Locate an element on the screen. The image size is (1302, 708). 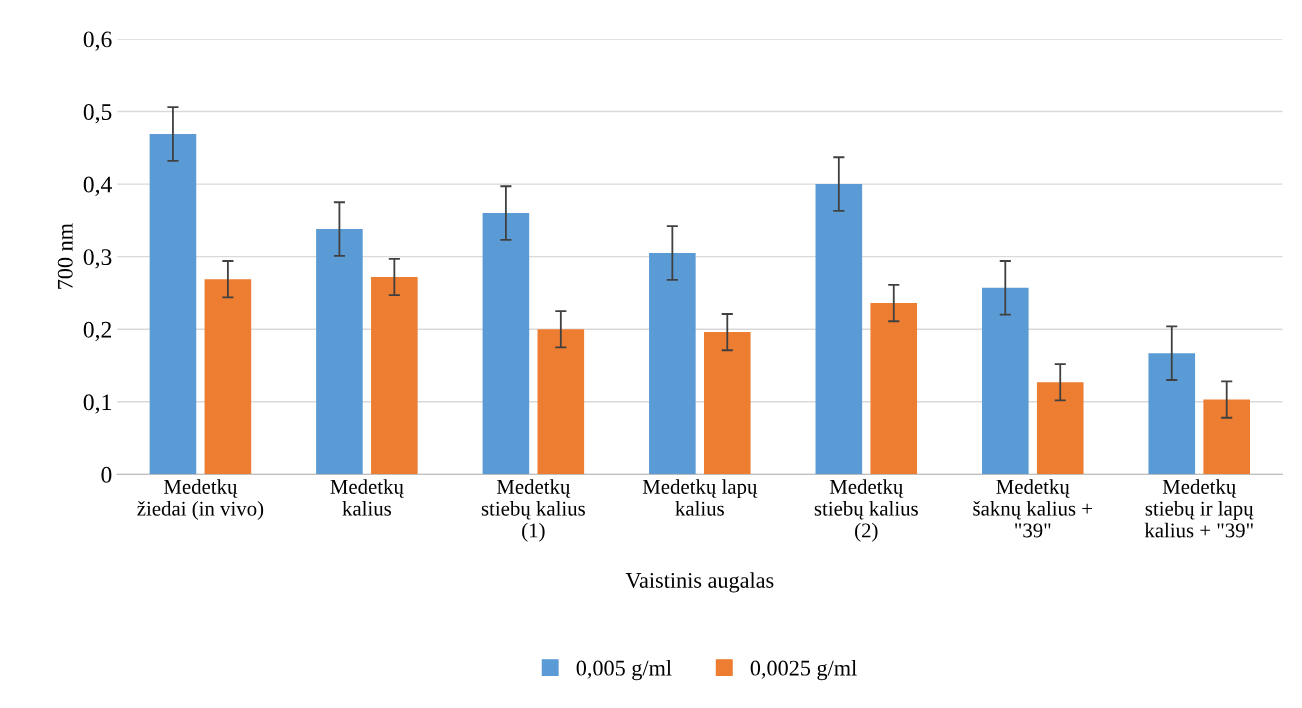
legend-label: 0,0025 g/ml is located at coordinates (803, 670).